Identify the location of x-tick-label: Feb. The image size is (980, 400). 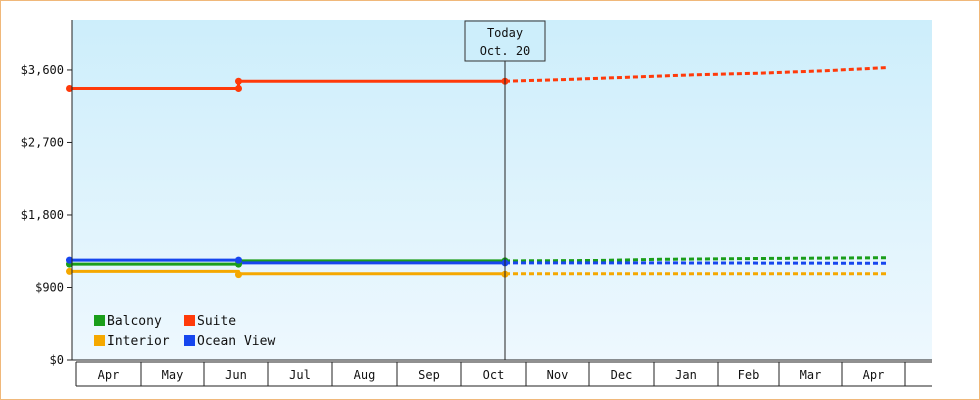
(749, 375).